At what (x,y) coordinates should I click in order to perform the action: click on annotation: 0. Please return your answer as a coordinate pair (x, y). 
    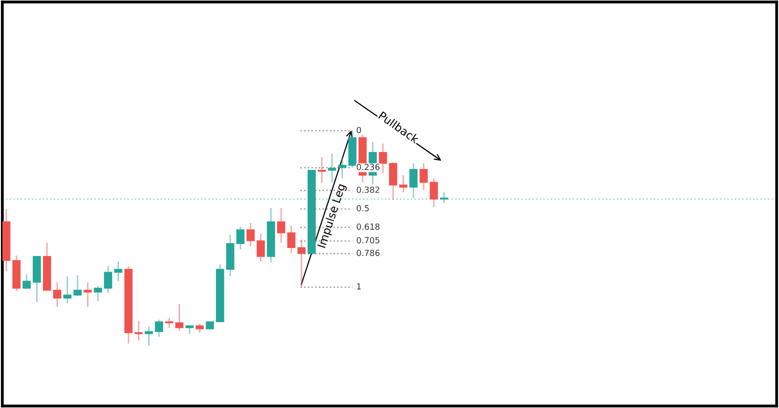
    Looking at the image, I should click on (358, 130).